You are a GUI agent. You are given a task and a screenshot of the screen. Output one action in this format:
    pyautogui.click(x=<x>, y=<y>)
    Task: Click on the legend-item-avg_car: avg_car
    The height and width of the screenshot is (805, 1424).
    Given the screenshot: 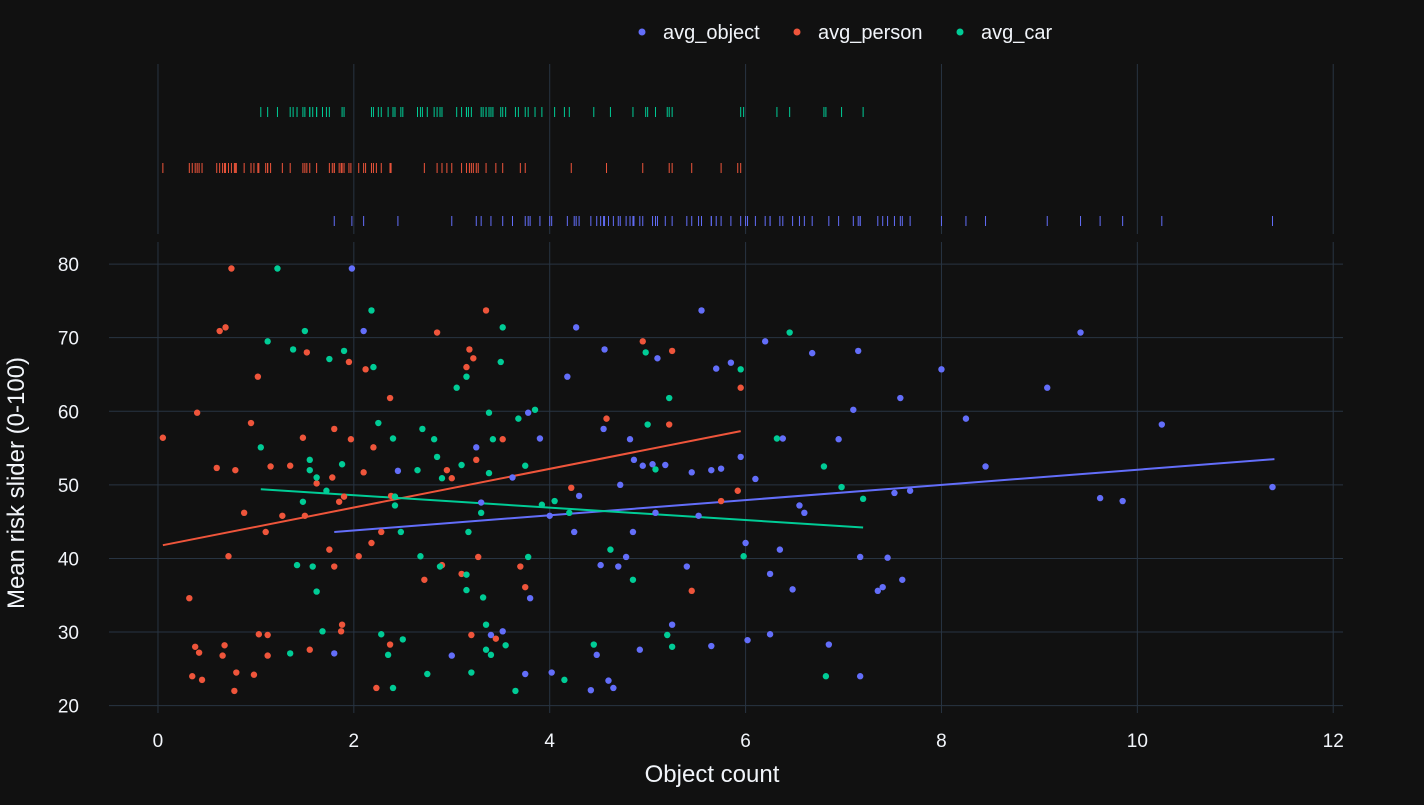 What is the action you would take?
    pyautogui.click(x=1004, y=33)
    